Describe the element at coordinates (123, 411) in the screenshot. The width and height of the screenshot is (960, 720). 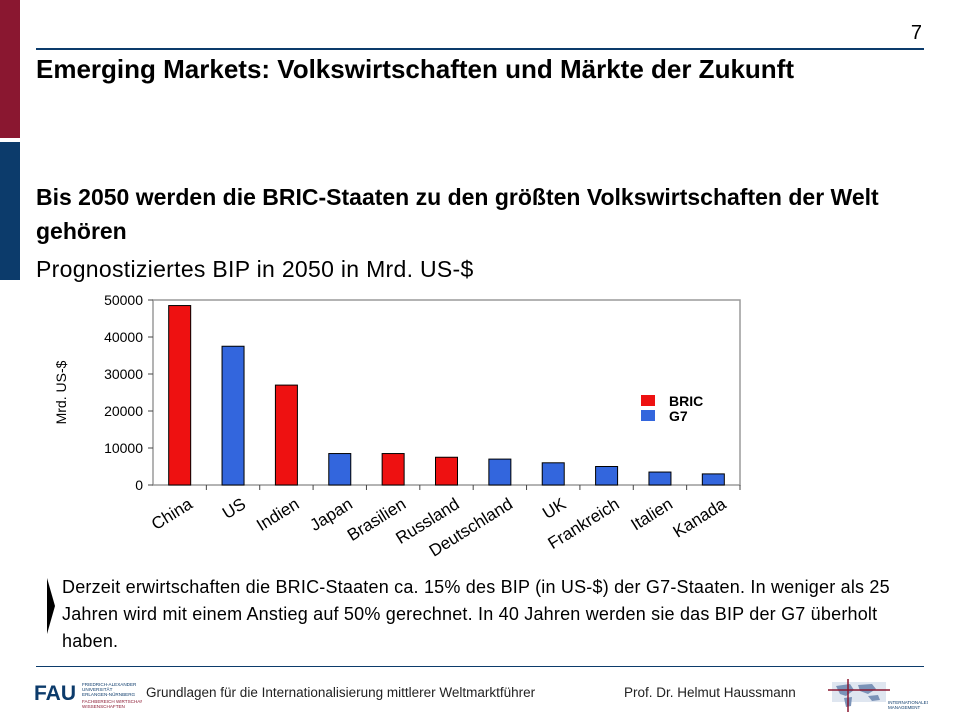
I see `y-tick-label: 20000` at that location.